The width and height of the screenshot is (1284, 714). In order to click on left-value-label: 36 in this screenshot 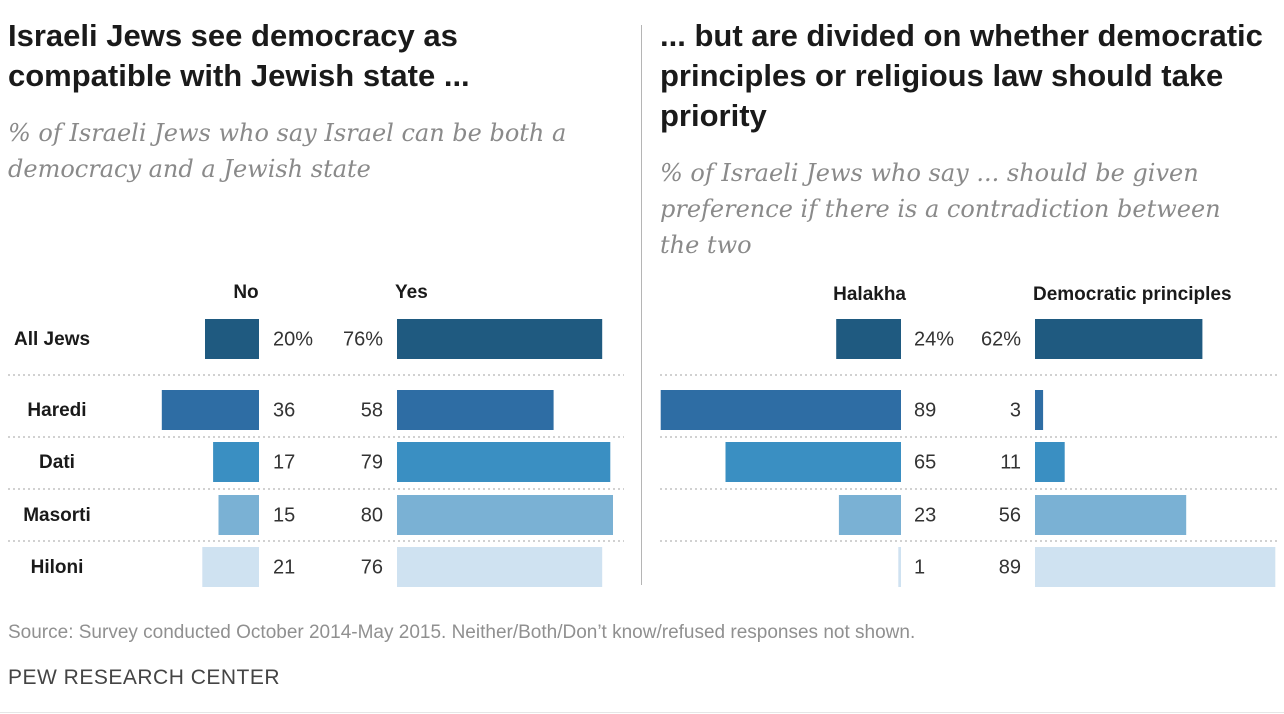, I will do `click(284, 410)`.